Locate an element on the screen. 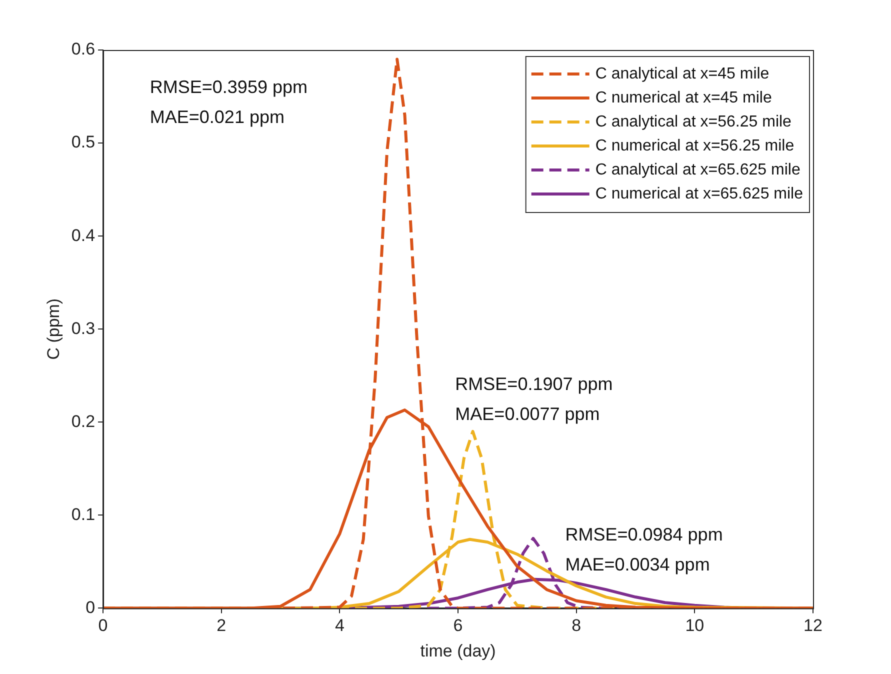 The width and height of the screenshot is (891, 674). x-tick-label: 12 is located at coordinates (813, 626).